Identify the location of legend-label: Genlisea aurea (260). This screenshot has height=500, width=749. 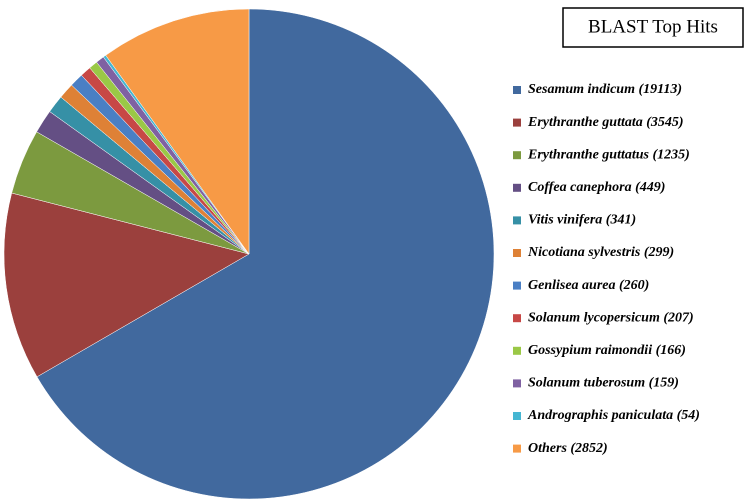
(588, 285).